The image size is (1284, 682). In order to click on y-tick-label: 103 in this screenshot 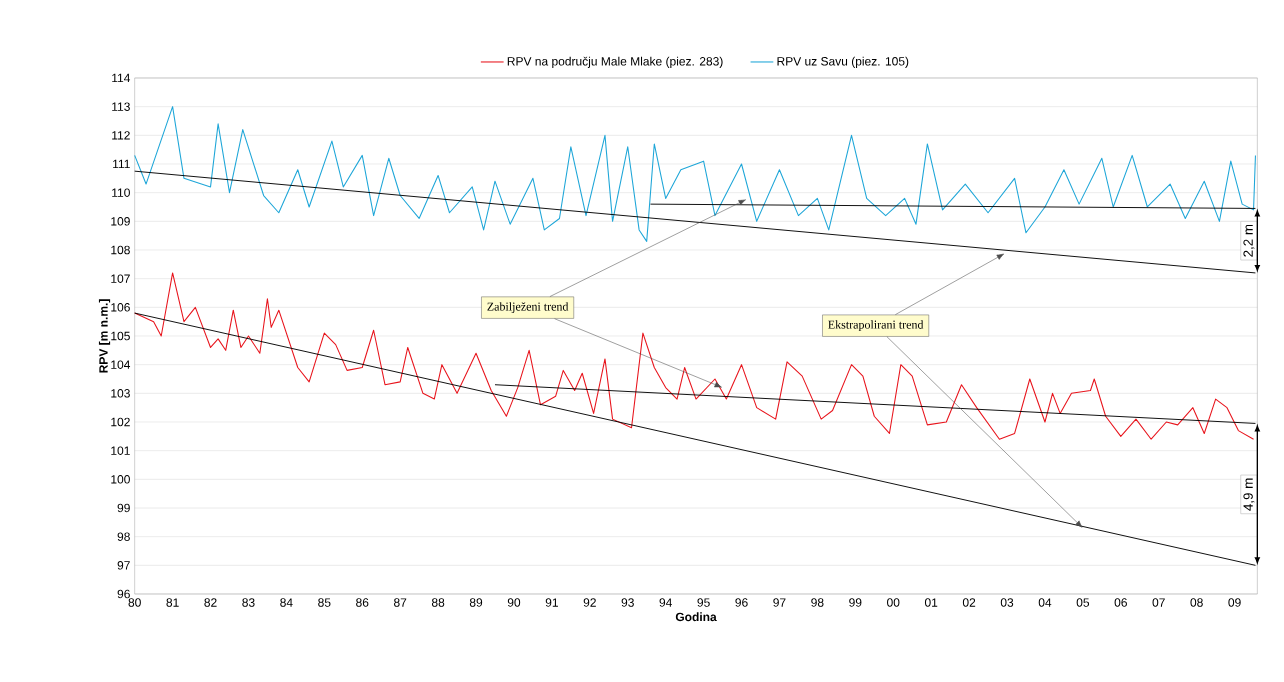, I will do `click(120, 393)`.